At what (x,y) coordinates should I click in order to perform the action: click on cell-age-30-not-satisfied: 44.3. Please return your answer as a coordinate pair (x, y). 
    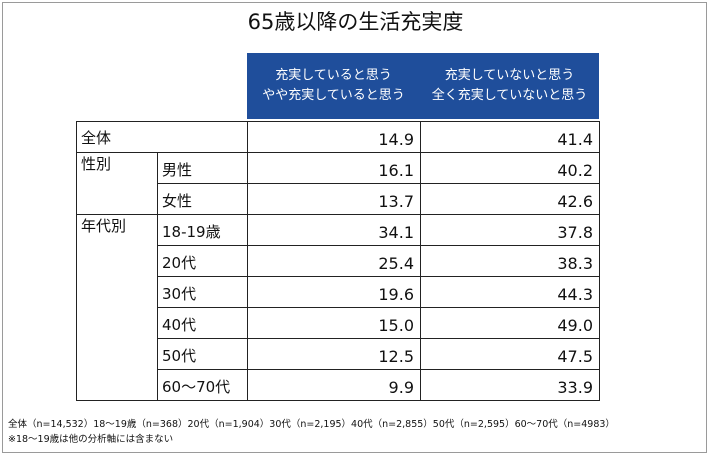
    Looking at the image, I should click on (510, 292).